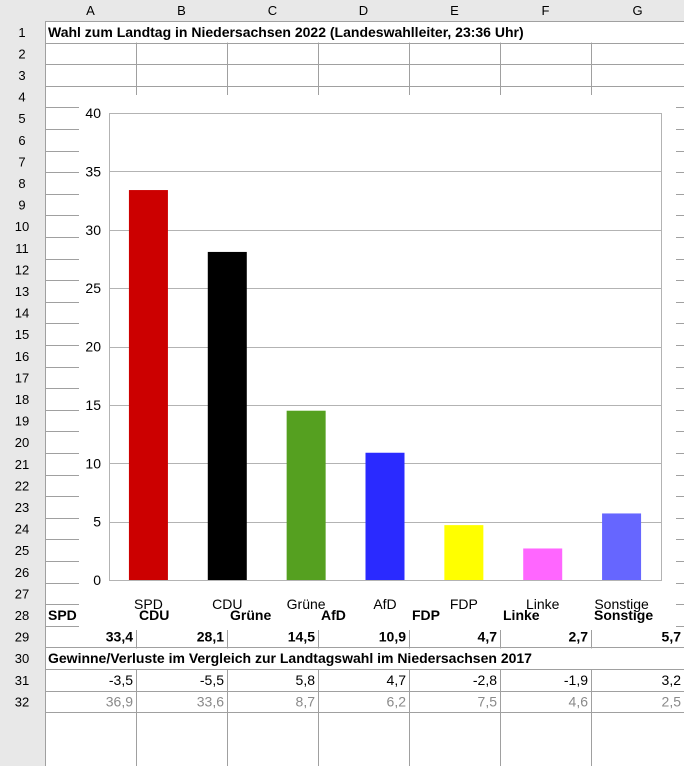  I want to click on change-cell: -2,8, so click(485, 680).